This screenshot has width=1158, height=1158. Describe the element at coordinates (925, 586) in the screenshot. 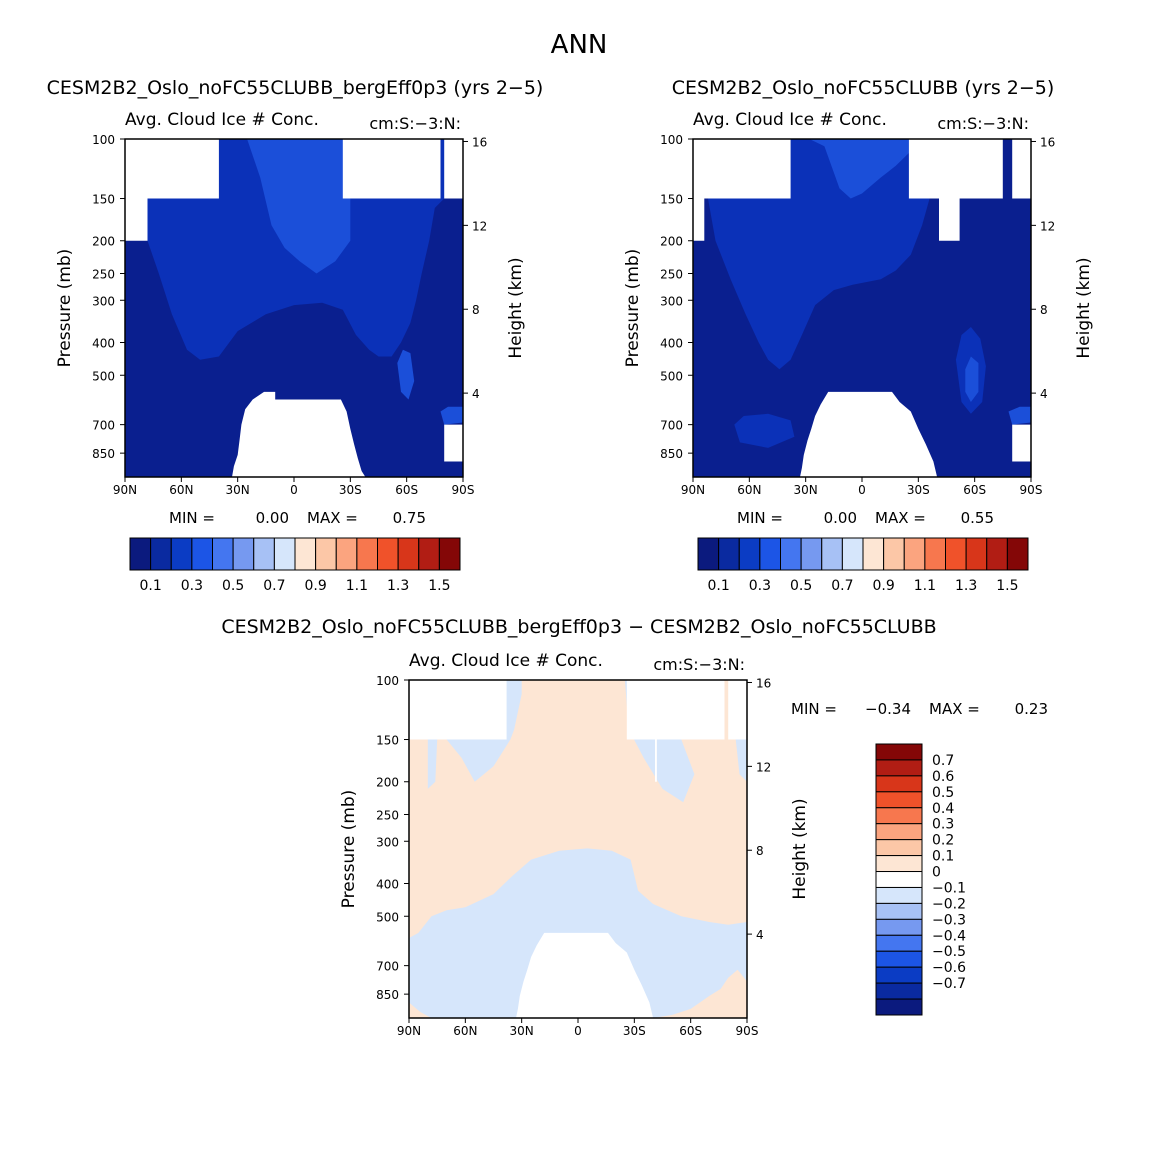

I see `colorbar-label: 1.1` at that location.